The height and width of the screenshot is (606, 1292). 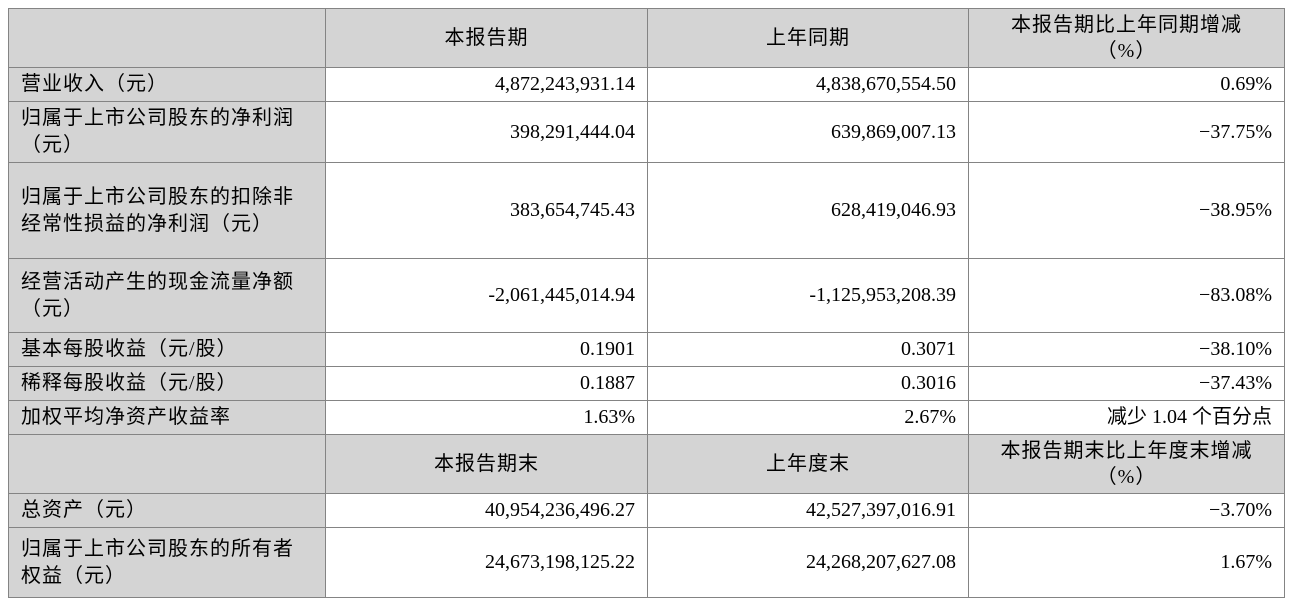 I want to click on row-label: 营业收入（元）, so click(x=167, y=84).